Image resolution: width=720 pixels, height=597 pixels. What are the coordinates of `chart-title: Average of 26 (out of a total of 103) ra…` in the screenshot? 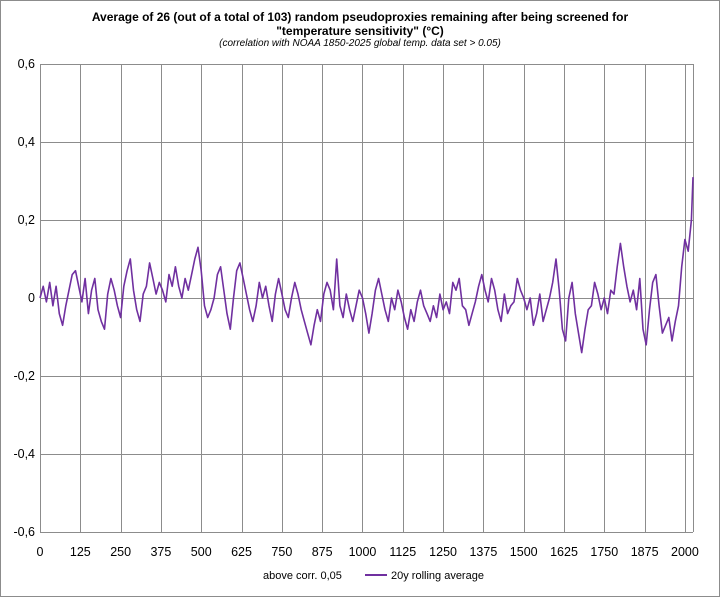 It's located at (360, 24).